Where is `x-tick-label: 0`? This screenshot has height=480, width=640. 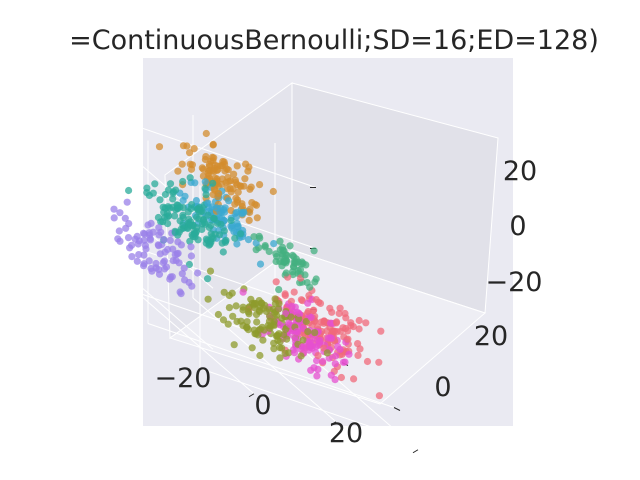
x-tick-label: 0 is located at coordinates (262, 405).